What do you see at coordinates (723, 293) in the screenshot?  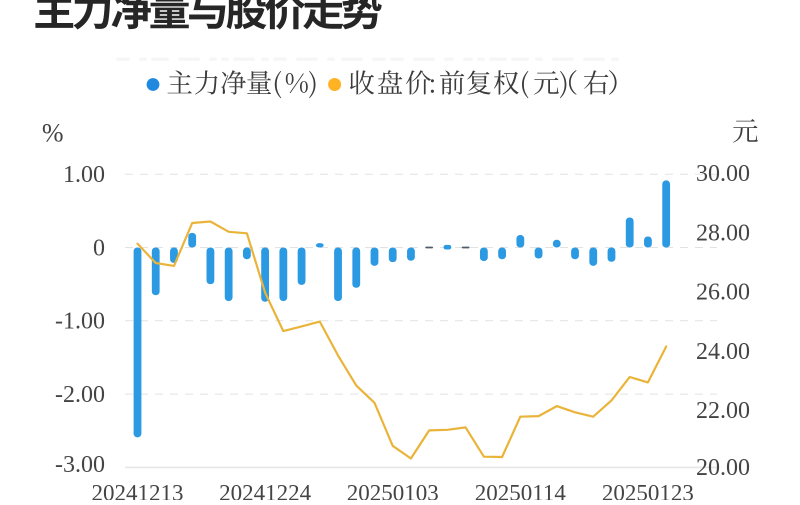 I see `svg-text: 26.00` at bounding box center [723, 293].